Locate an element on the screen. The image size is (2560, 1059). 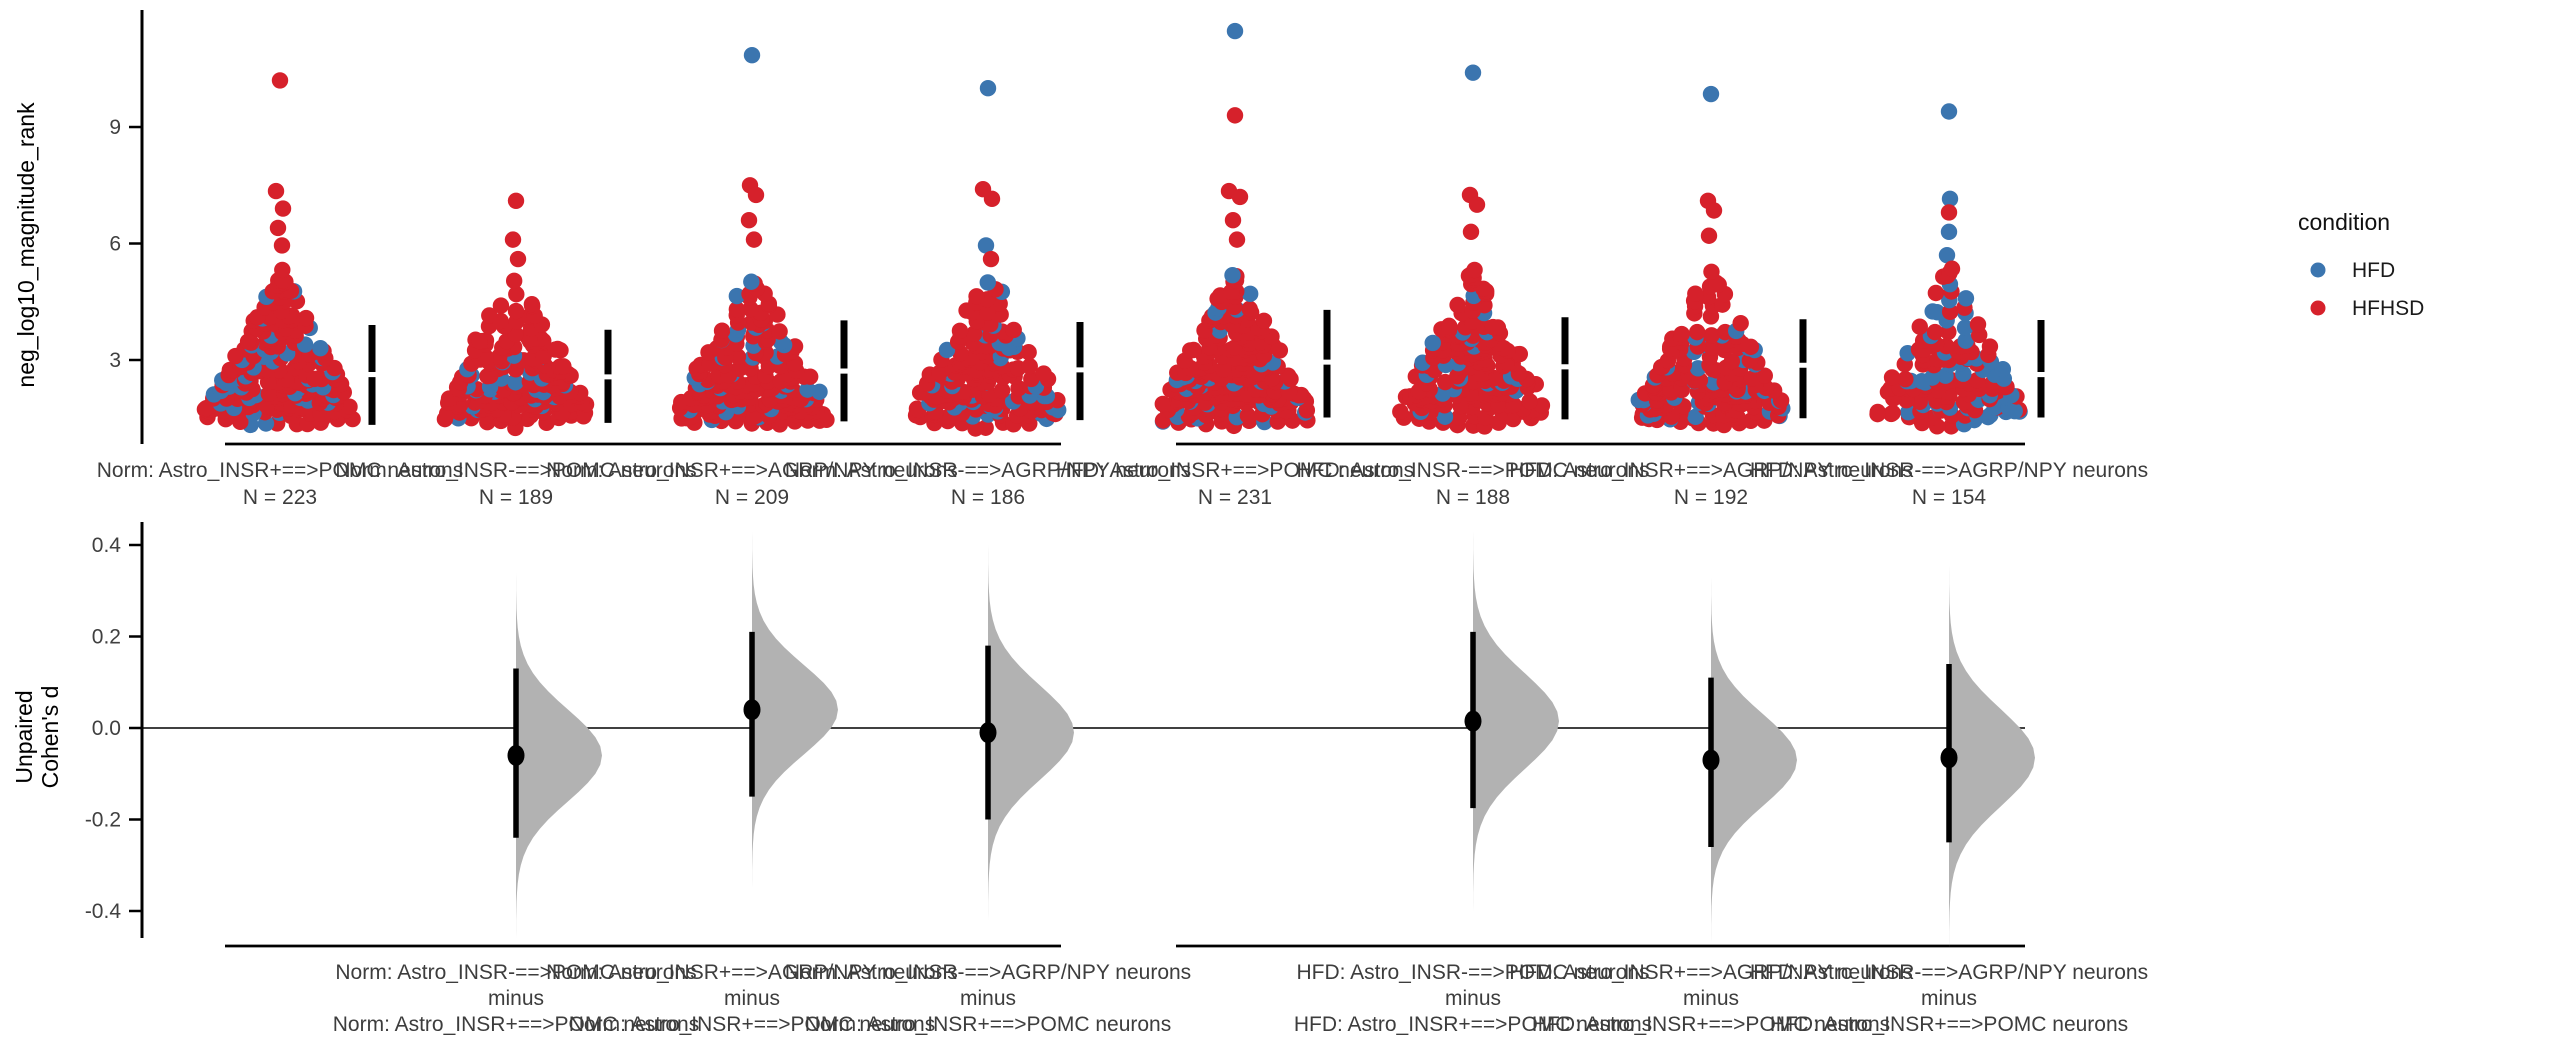
bottom-y-axis-title-line2: Cohen's d is located at coordinates (50, 737).